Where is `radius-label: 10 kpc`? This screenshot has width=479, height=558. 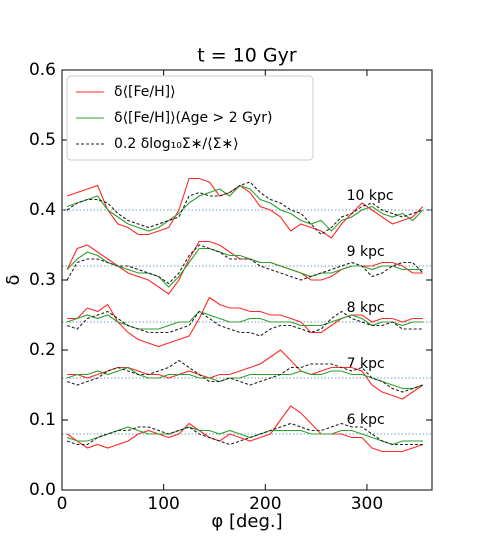
radius-label: 10 kpc is located at coordinates (370, 196).